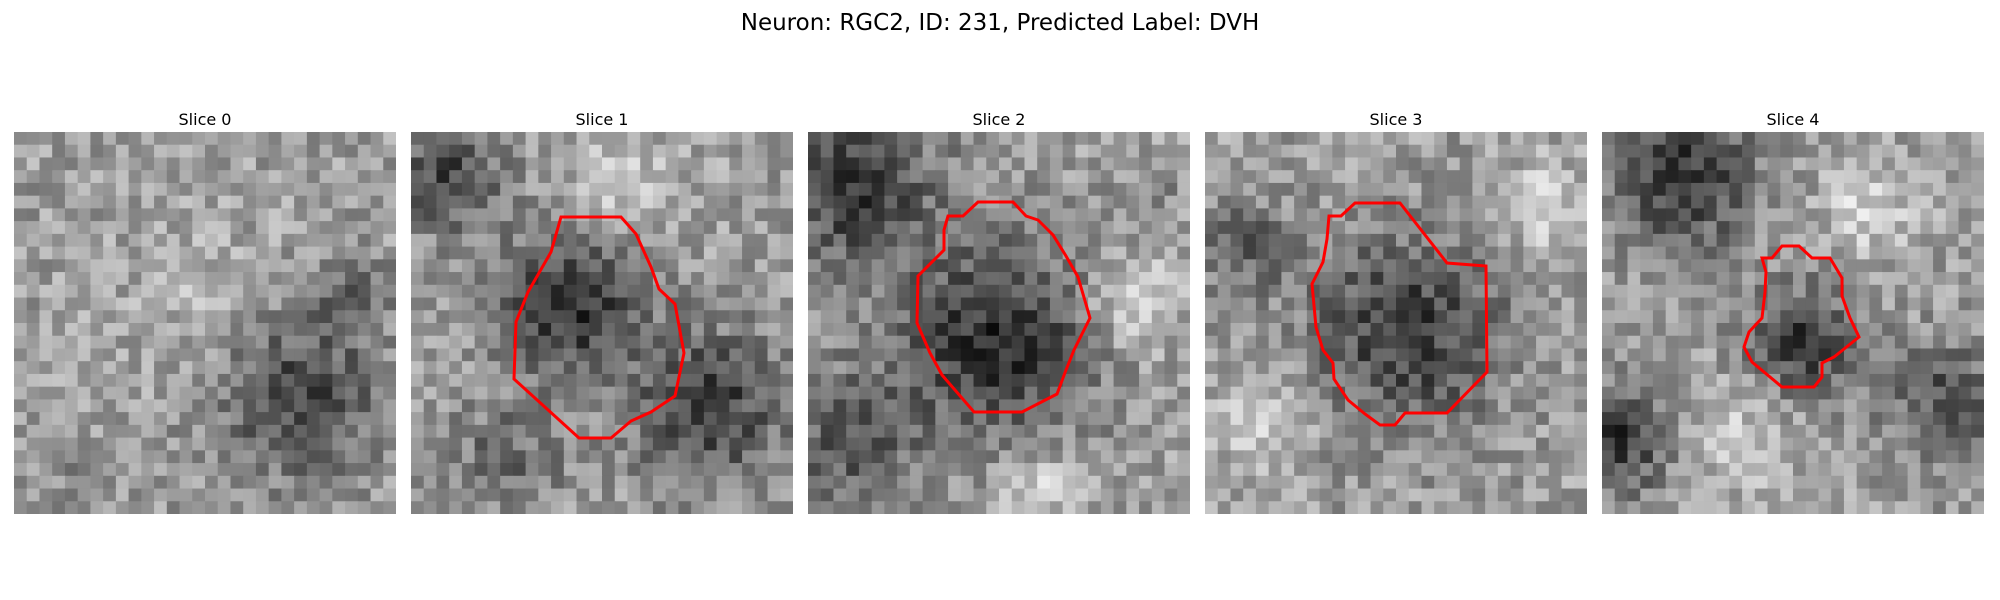 The image size is (2000, 600). I want to click on slice-title-1: Slice 1, so click(602, 119).